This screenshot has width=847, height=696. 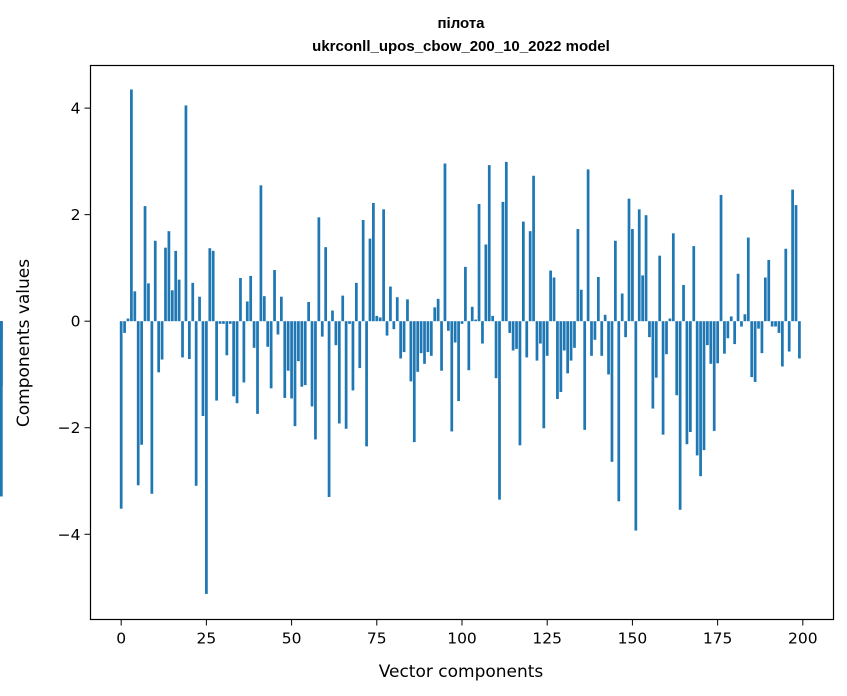 What do you see at coordinates (69, 535) in the screenshot?
I see `y-tick-label: −4` at bounding box center [69, 535].